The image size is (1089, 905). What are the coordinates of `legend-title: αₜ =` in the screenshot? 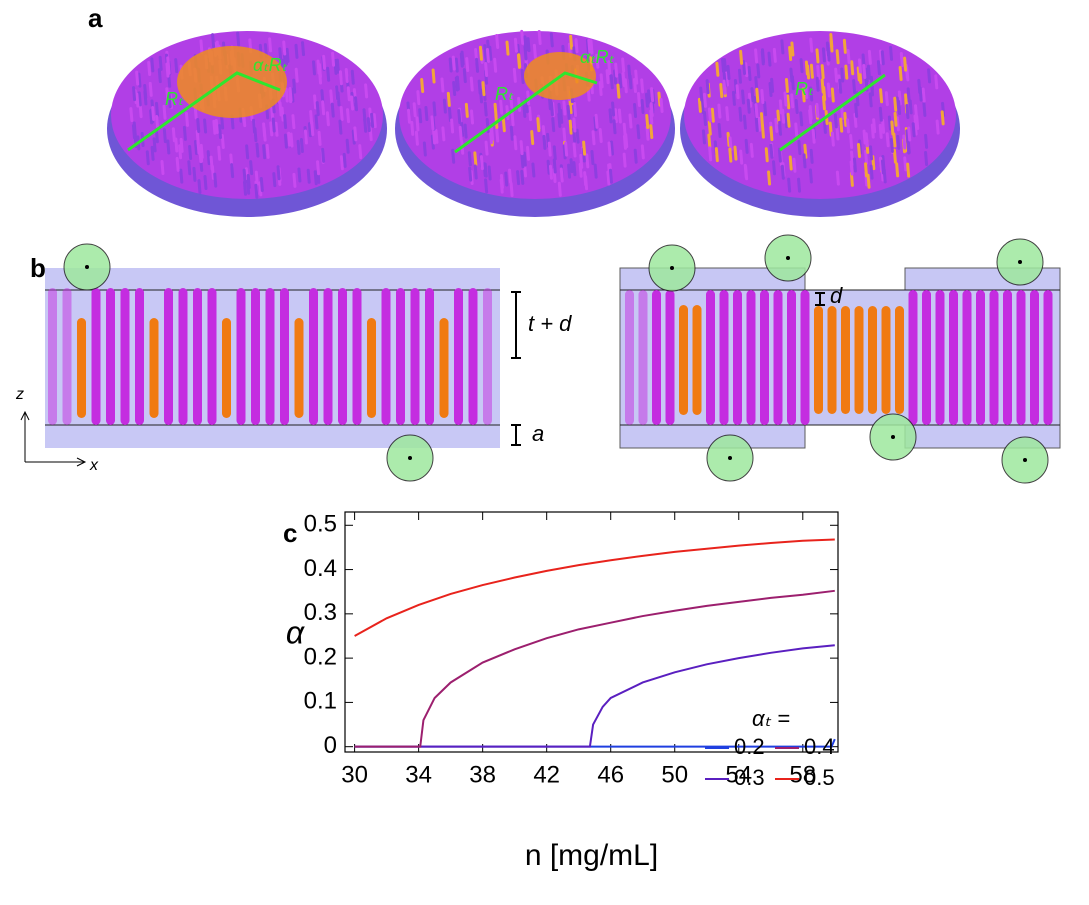 It's located at (771, 718).